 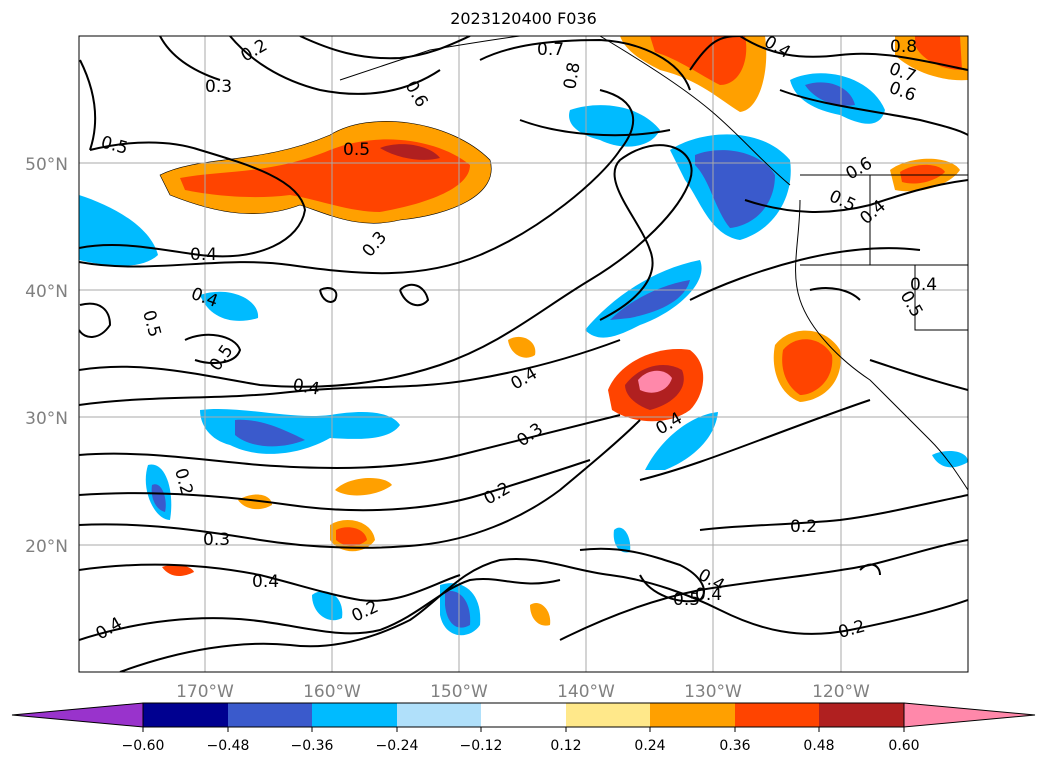 What do you see at coordinates (481, 746) in the screenshot?
I see `colorbar-tick: −0.12` at bounding box center [481, 746].